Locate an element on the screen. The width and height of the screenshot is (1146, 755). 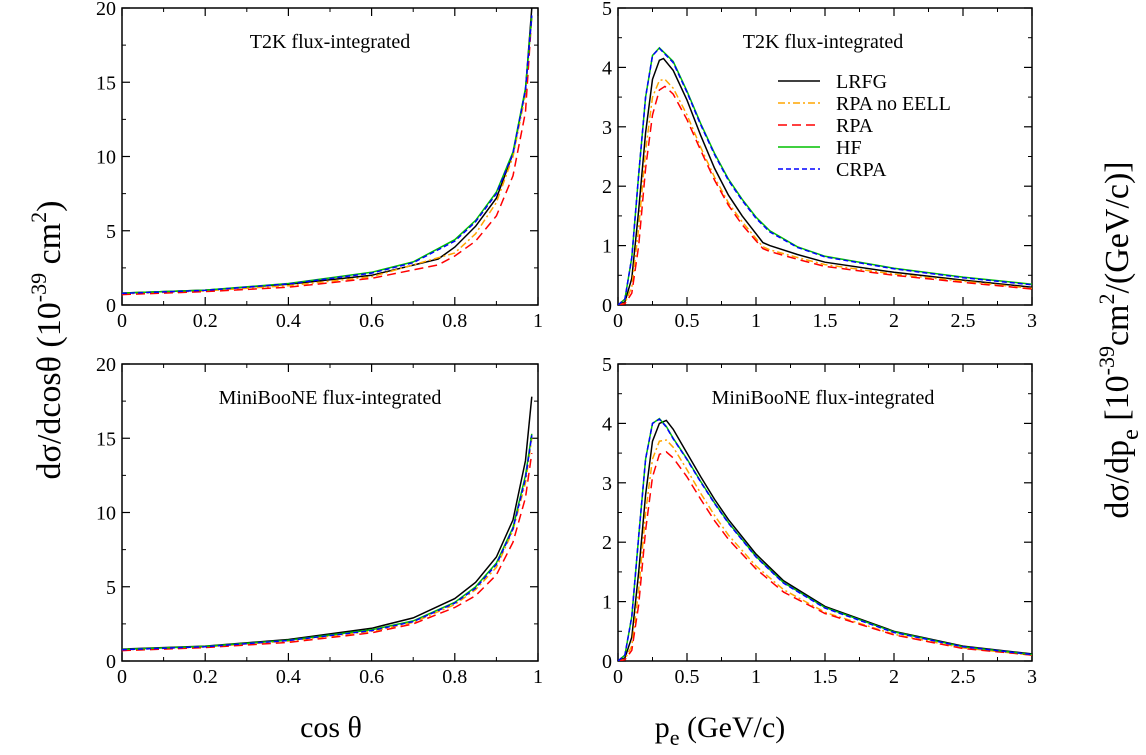
legend-label: HF is located at coordinates (849, 148).